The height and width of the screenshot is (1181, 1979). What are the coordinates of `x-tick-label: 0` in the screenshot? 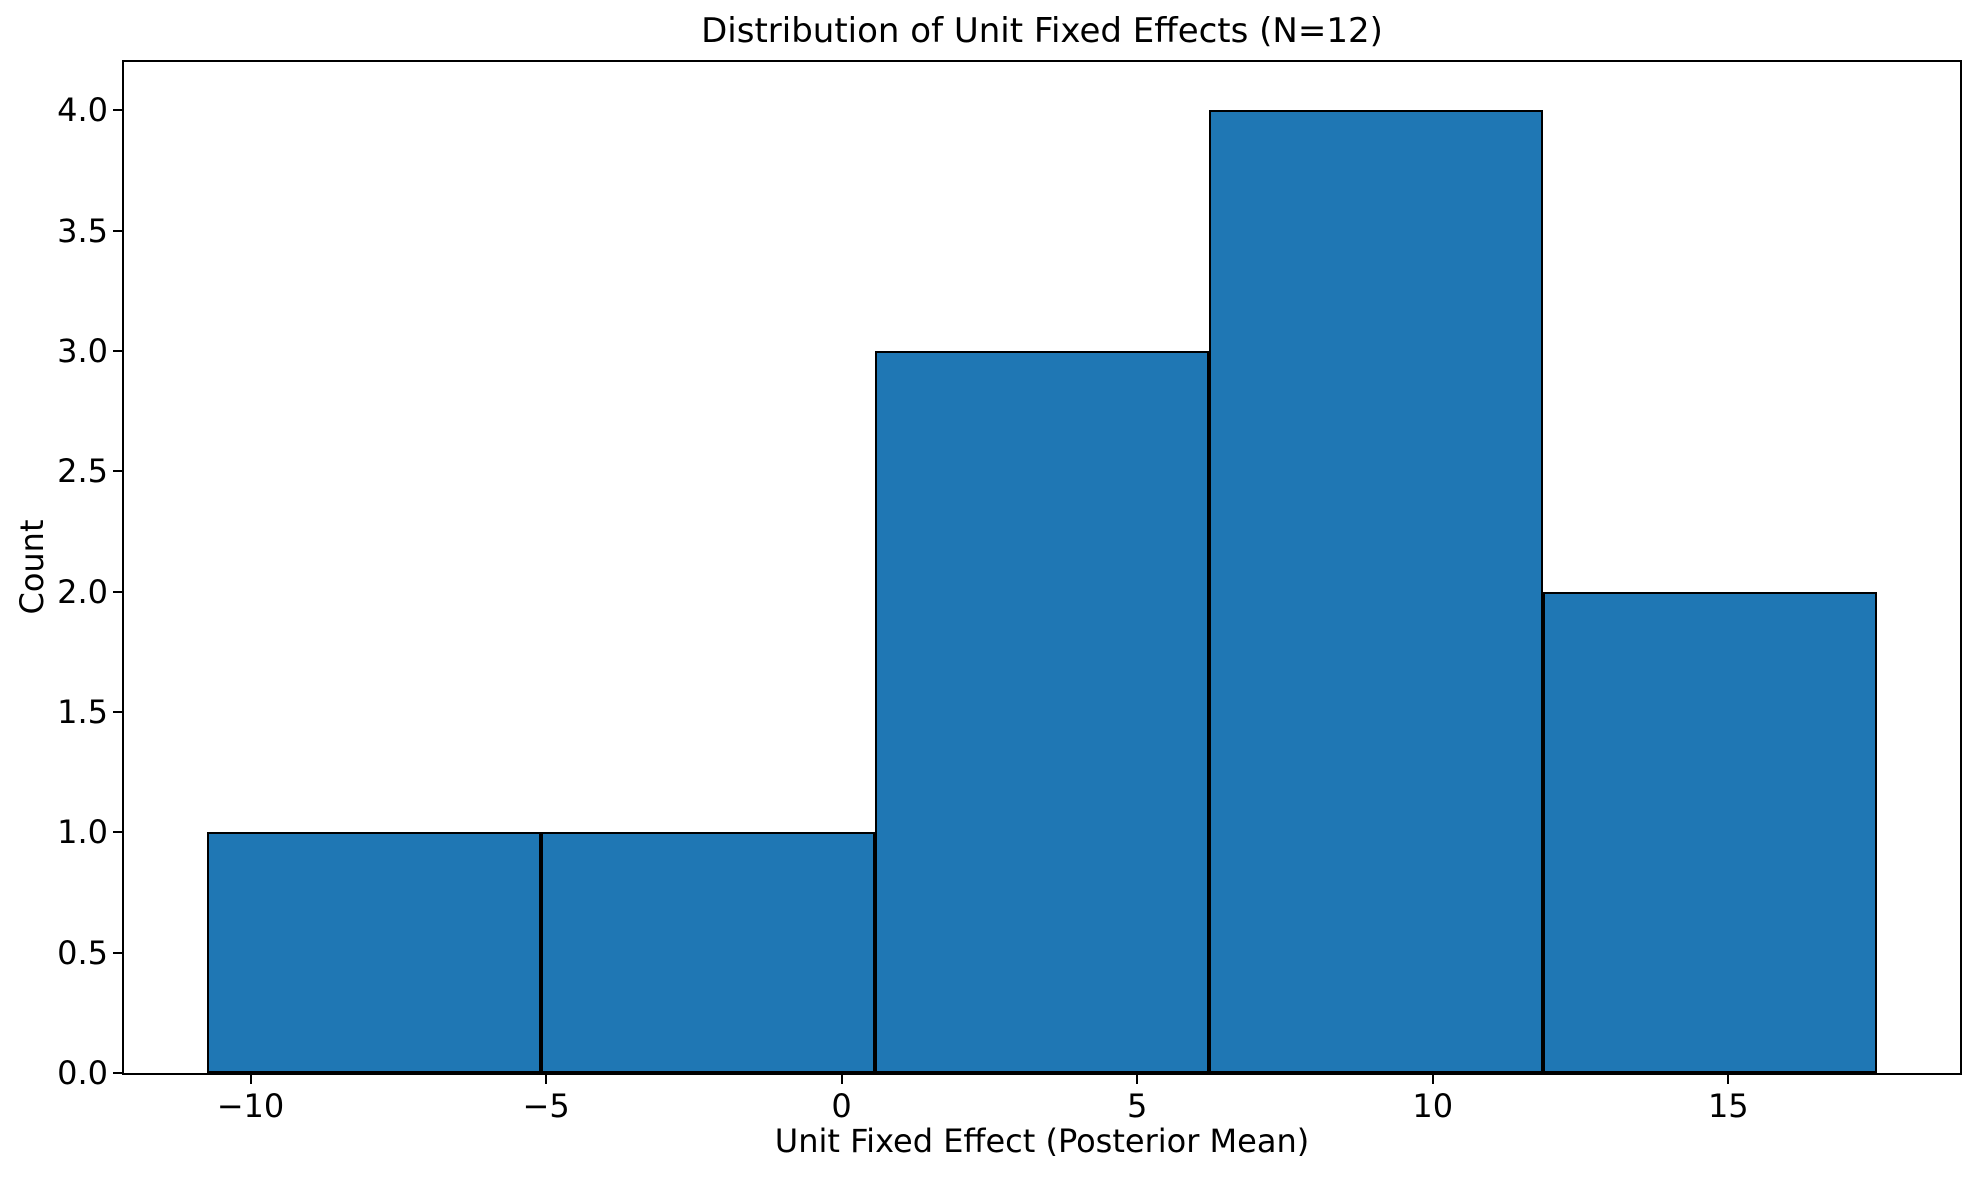 It's located at (841, 1106).